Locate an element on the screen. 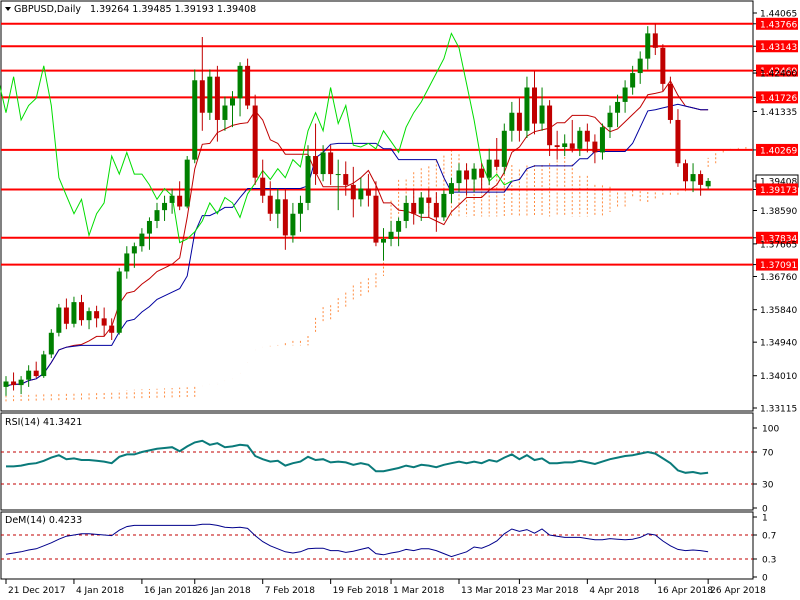 The width and height of the screenshot is (800, 600). date-tick-label: 23 Mar 2018 is located at coordinates (549, 591).